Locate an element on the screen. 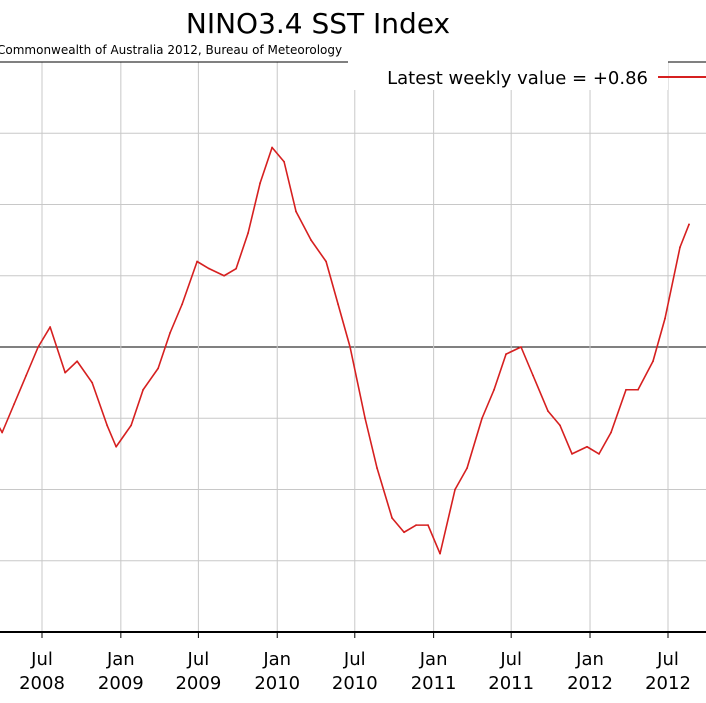 The width and height of the screenshot is (706, 703). chart-title: NINO3.4 SST Index is located at coordinates (318, 23).